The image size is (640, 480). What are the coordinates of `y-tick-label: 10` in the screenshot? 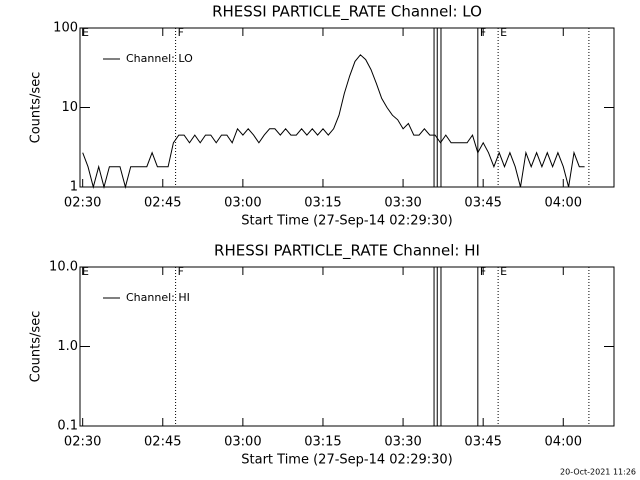 It's located at (69, 107).